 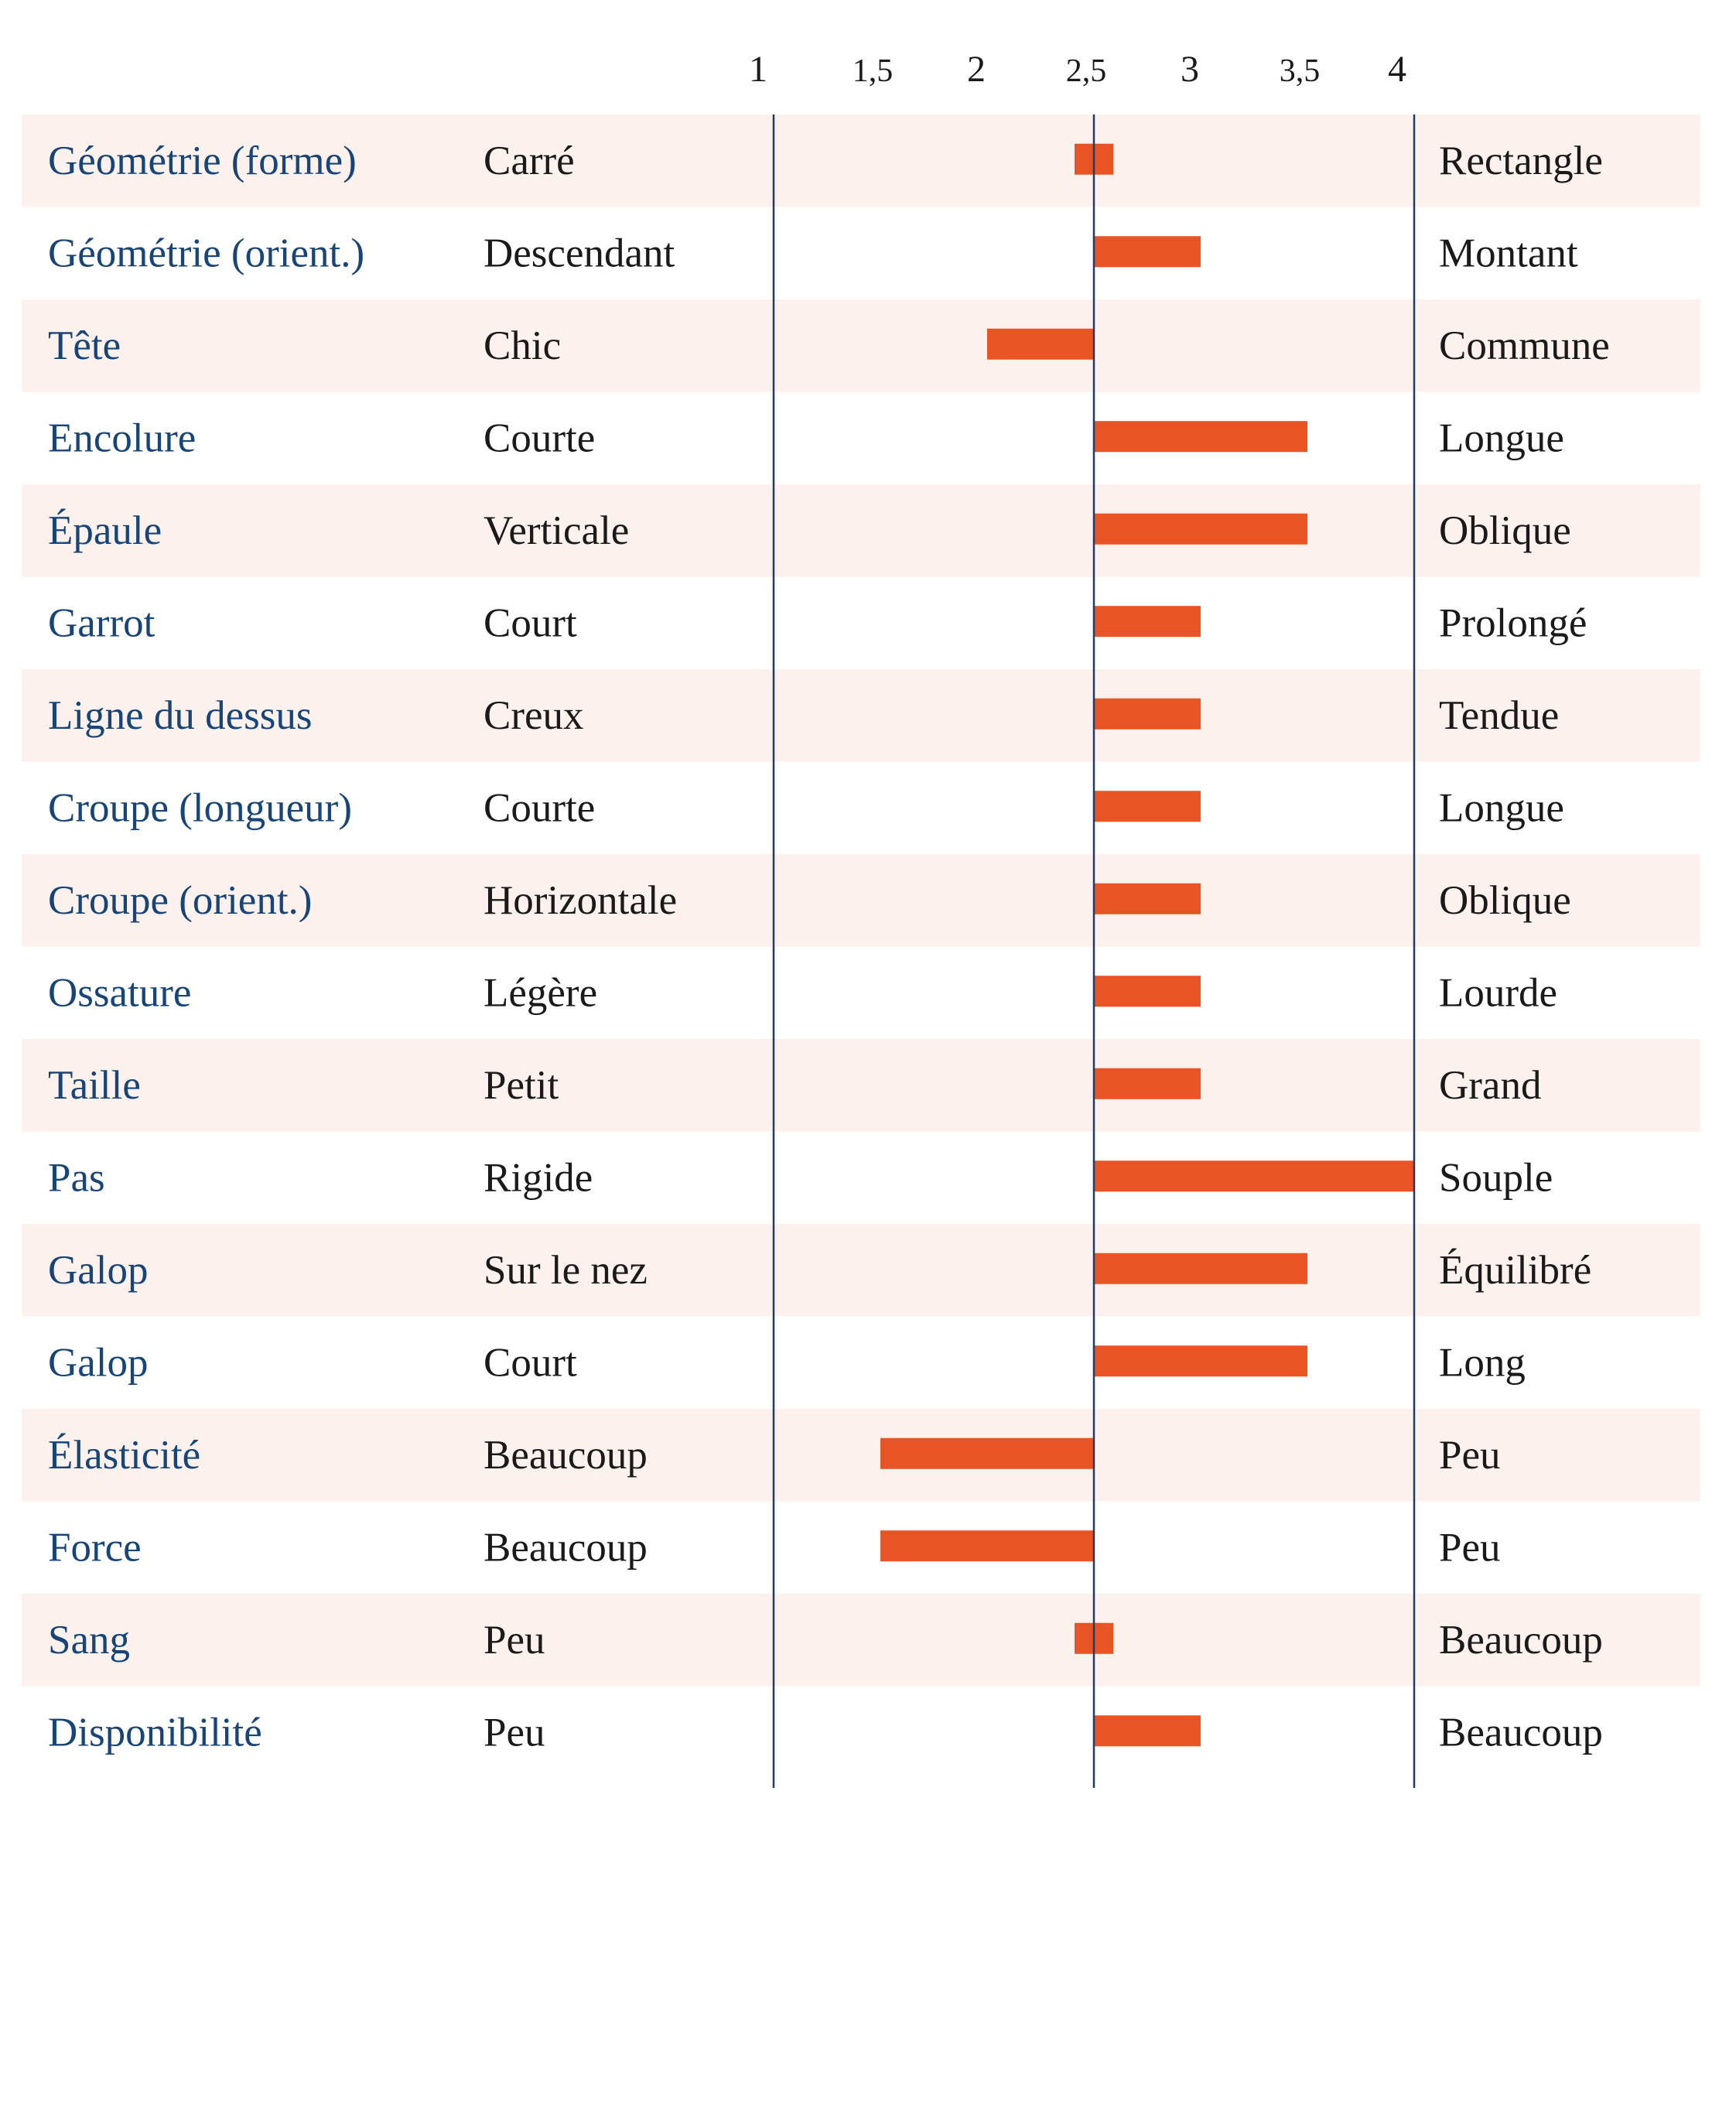 I want to click on trait-label: Élasticité, so click(x=124, y=1455).